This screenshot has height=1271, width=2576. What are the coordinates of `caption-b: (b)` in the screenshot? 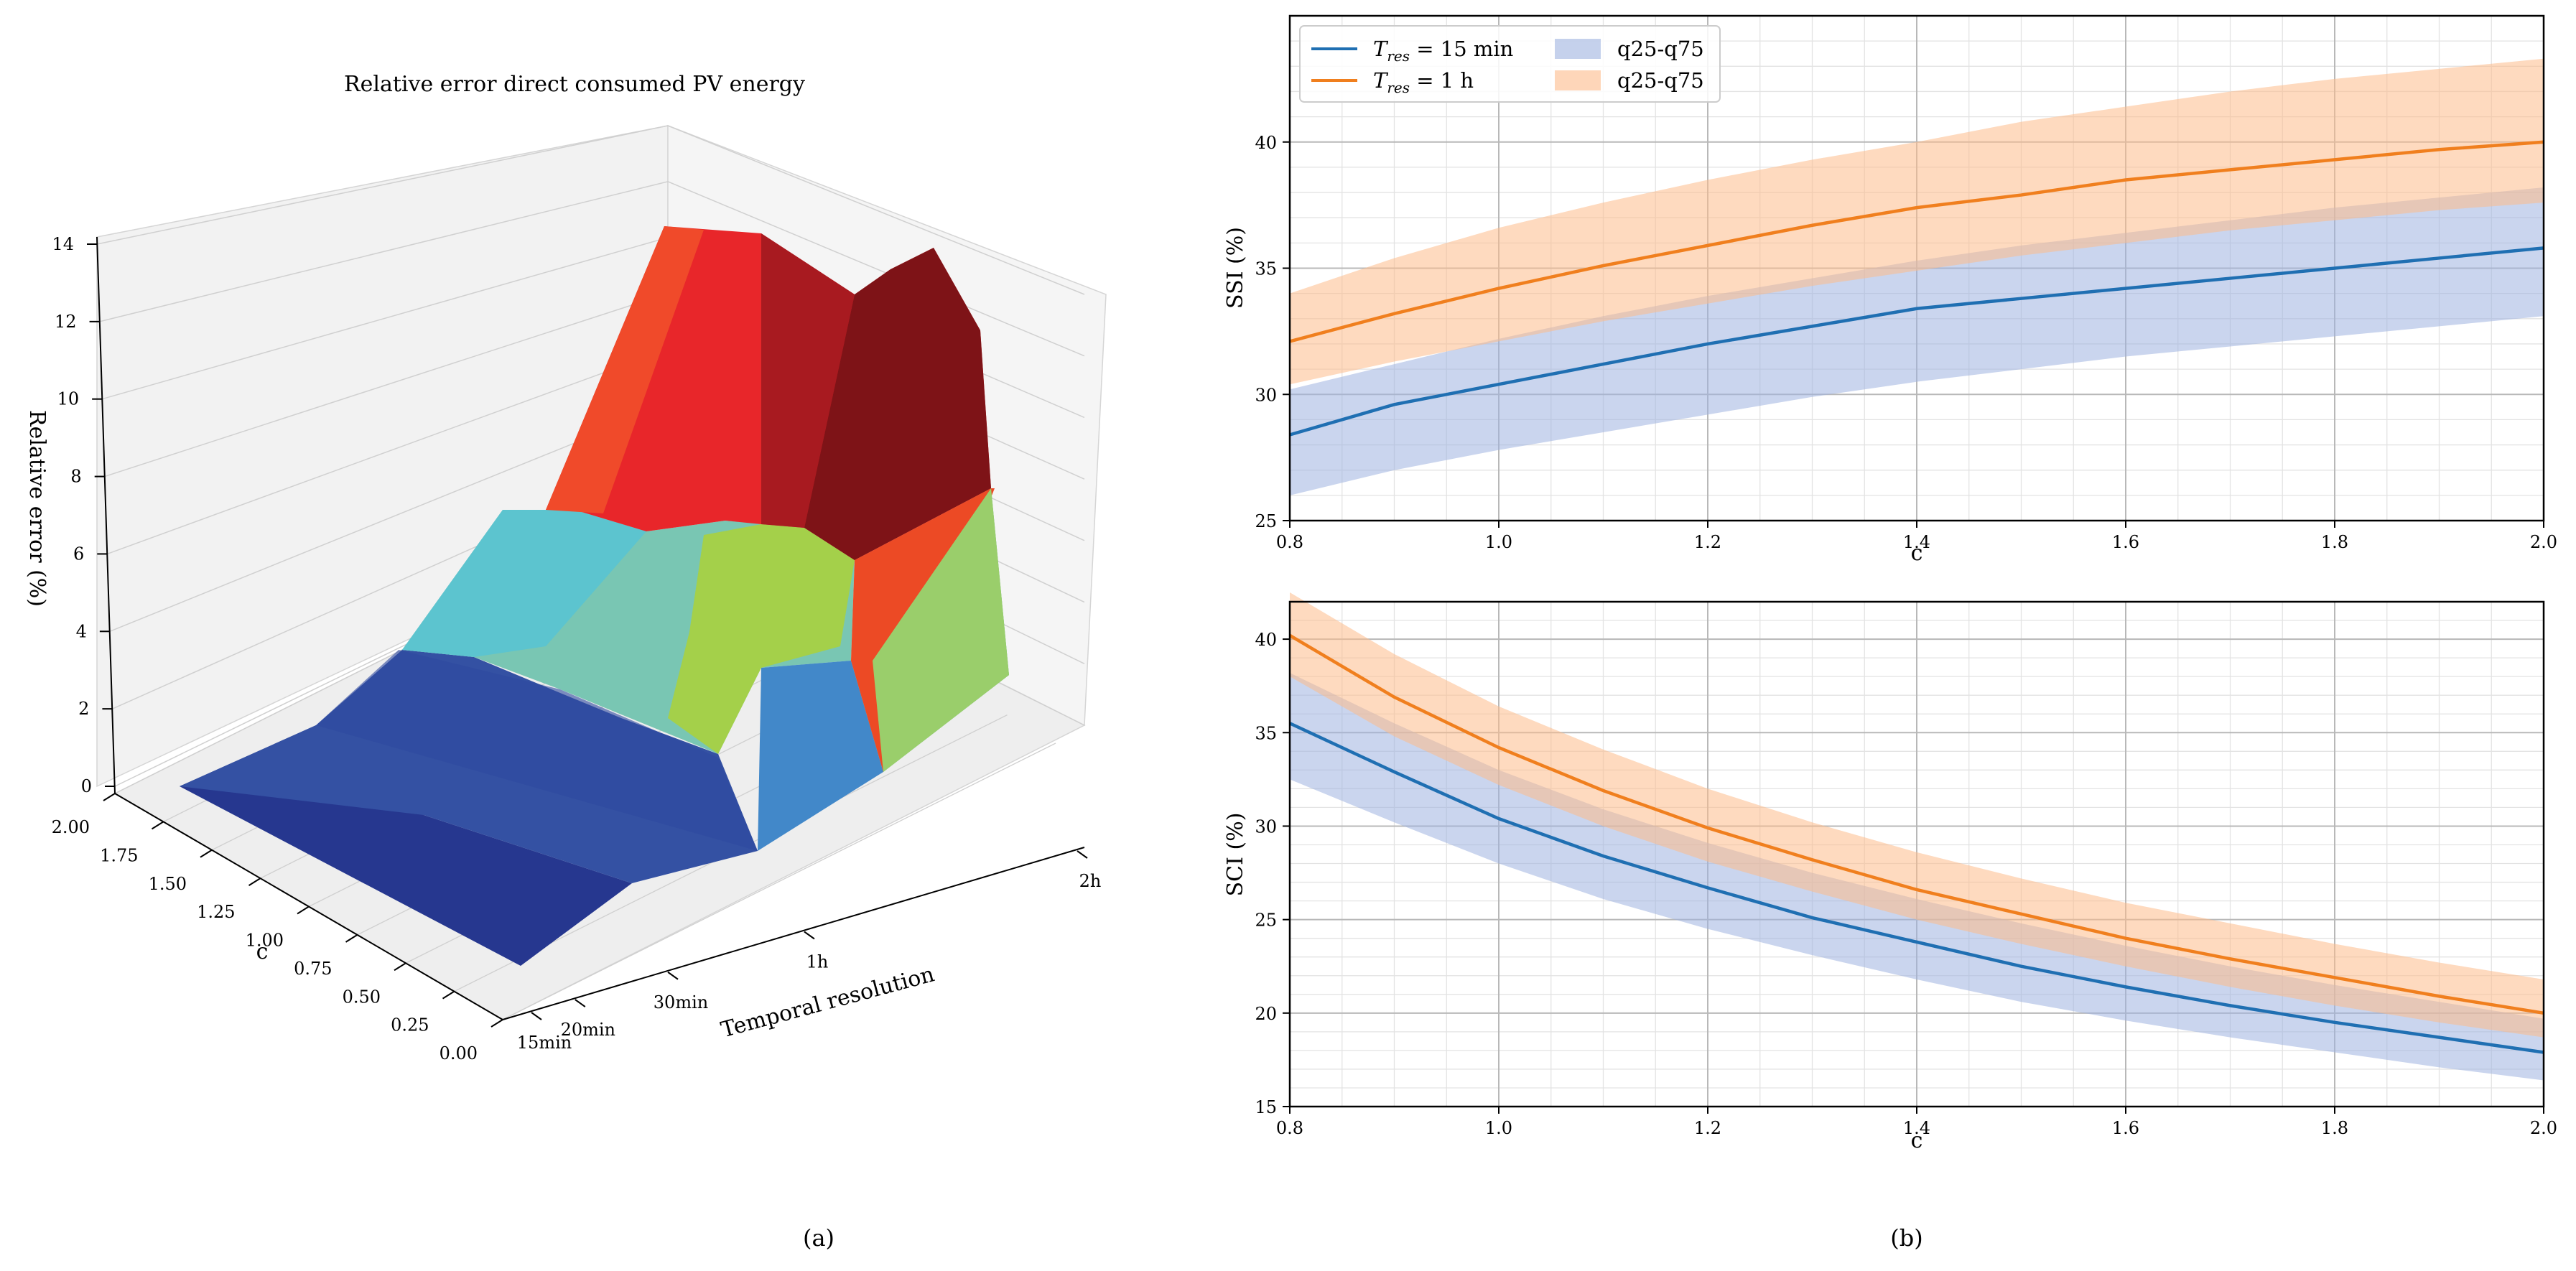 It's located at (1906, 1238).